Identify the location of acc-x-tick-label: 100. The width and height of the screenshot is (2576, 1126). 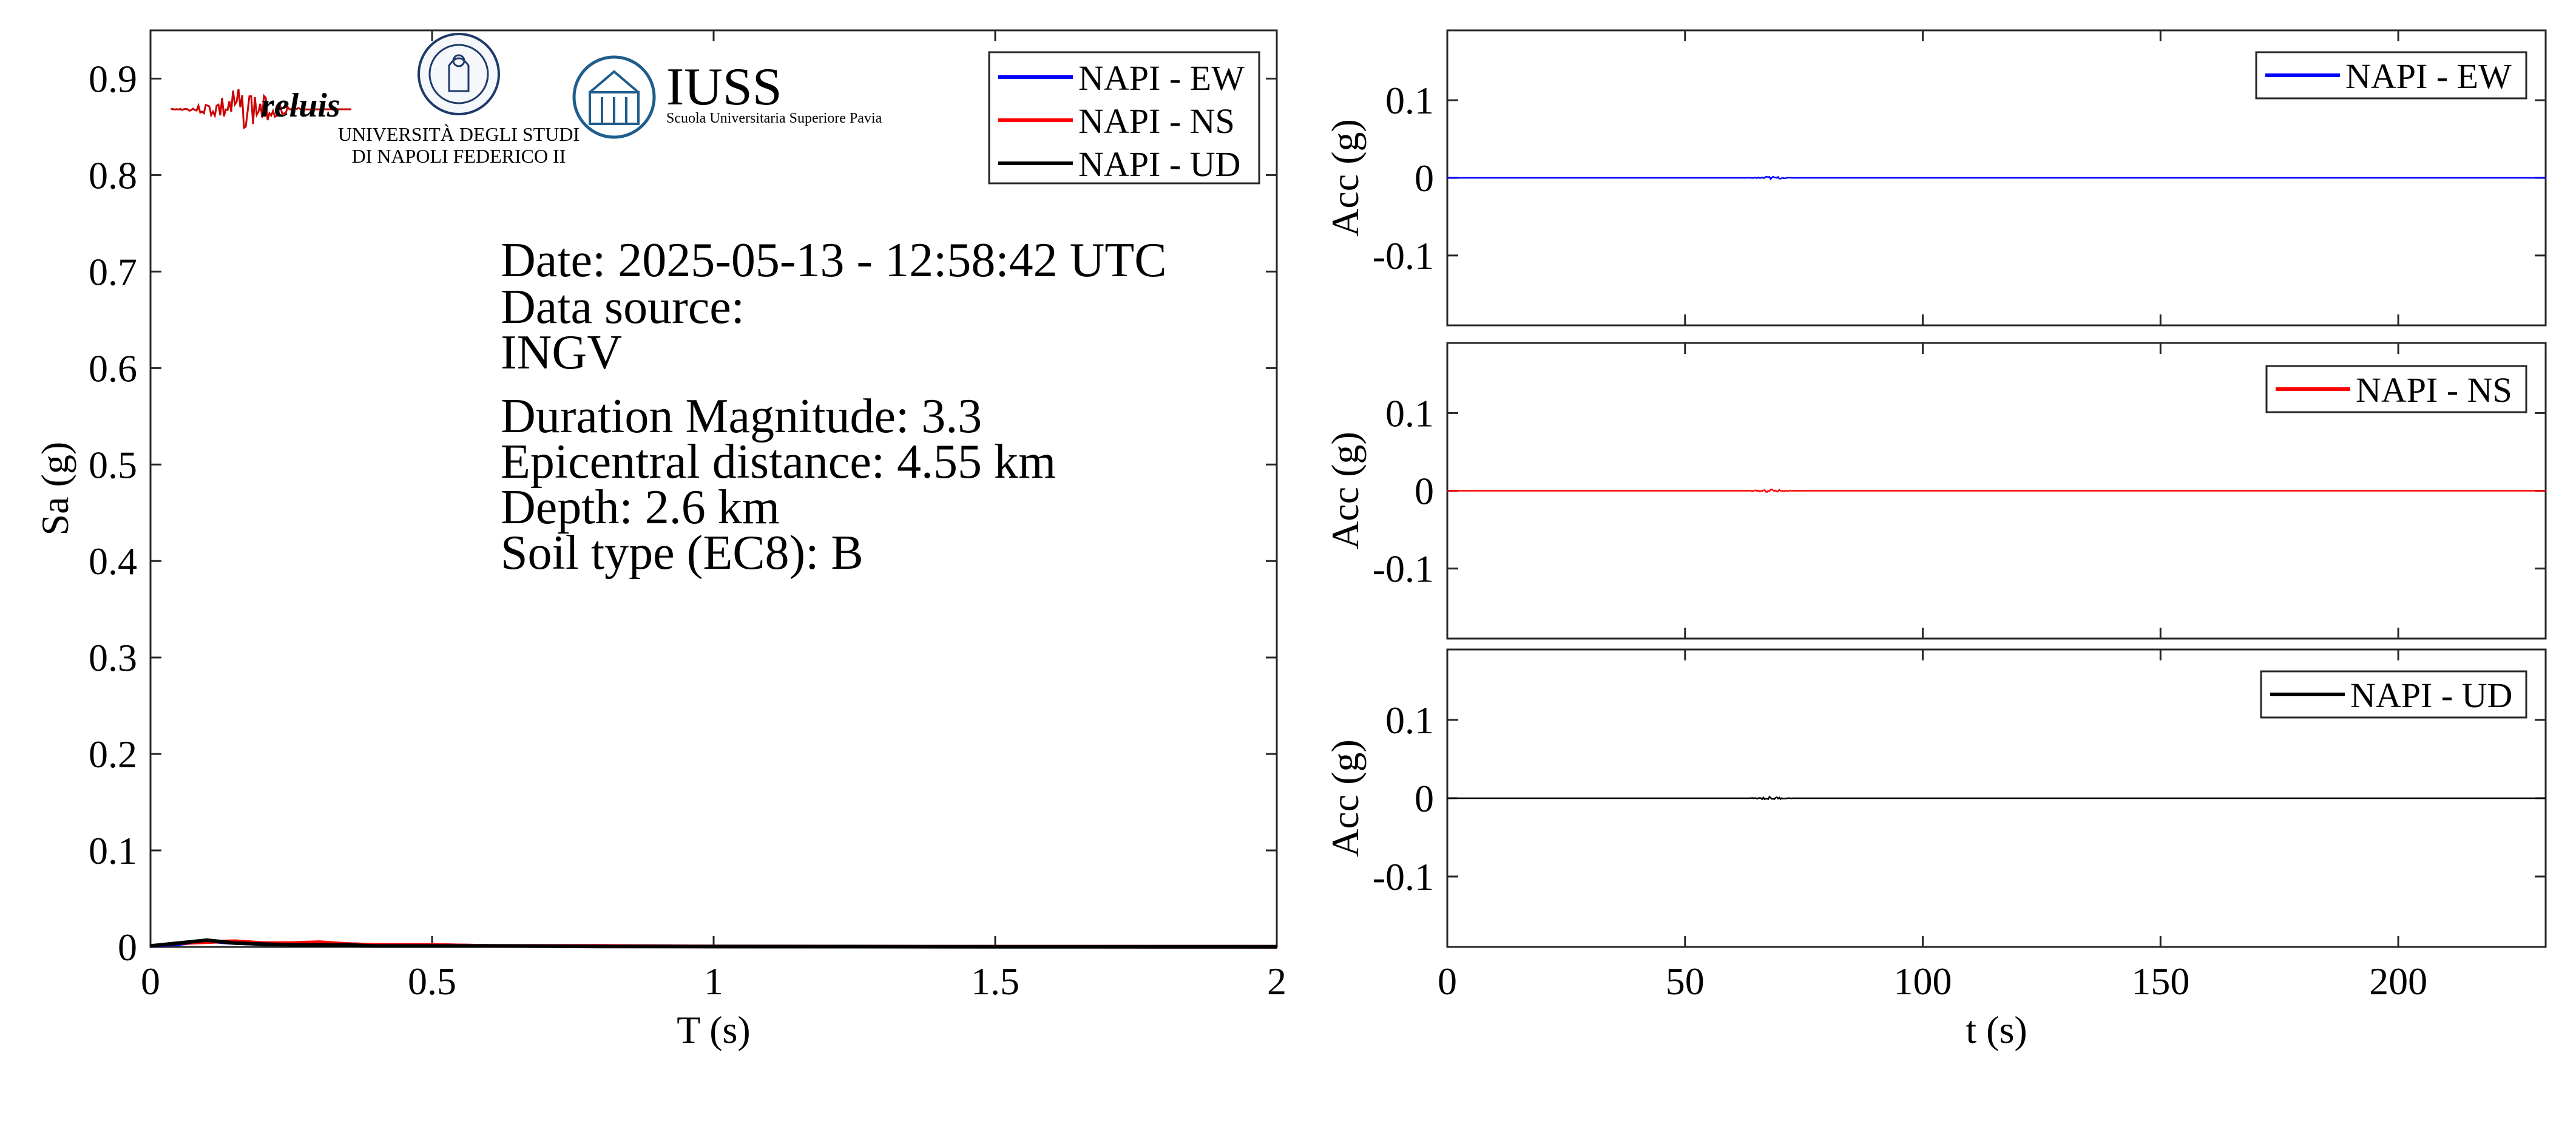
(1923, 981).